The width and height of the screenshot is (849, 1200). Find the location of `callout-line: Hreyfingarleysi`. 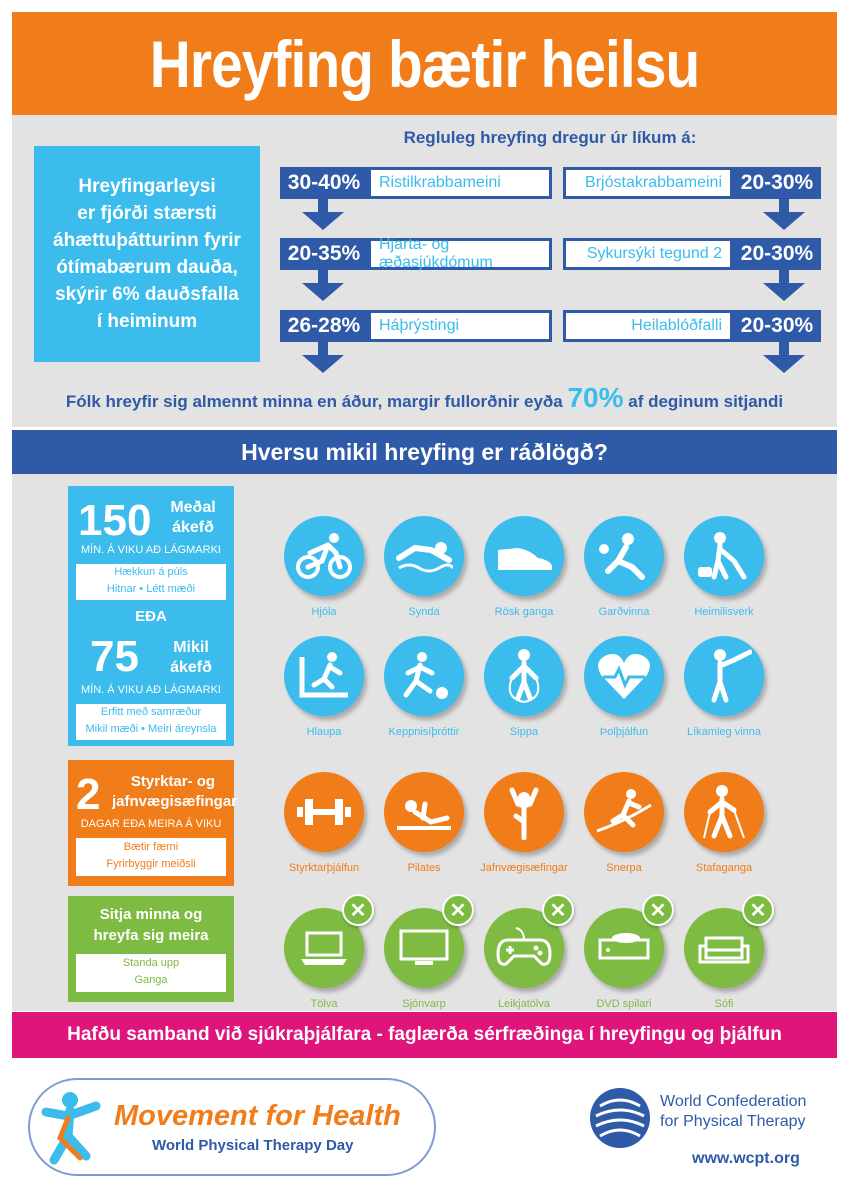

callout-line: Hreyfingarleysi is located at coordinates (147, 186).